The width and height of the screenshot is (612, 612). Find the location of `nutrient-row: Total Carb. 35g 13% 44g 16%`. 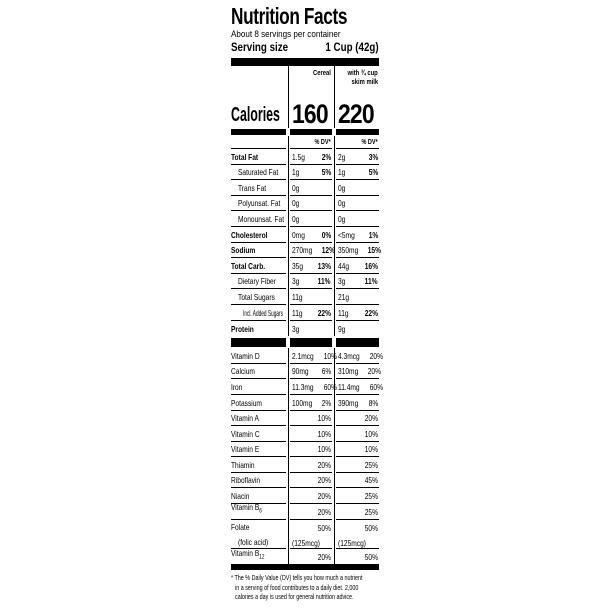

nutrient-row: Total Carb. 35g 13% 44g 16% is located at coordinates (305, 266).